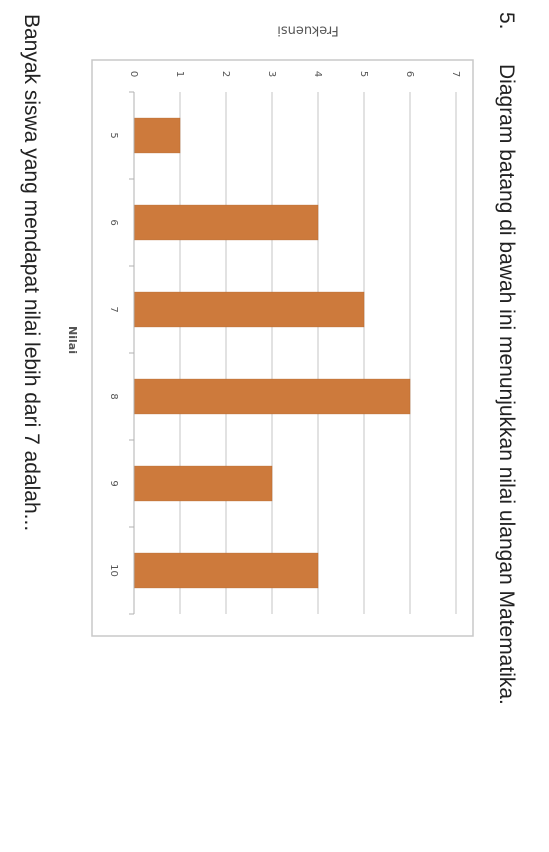 This screenshot has width=549, height=852. Describe the element at coordinates (113, 135) in the screenshot. I see `category-tick-label-5: 5` at that location.